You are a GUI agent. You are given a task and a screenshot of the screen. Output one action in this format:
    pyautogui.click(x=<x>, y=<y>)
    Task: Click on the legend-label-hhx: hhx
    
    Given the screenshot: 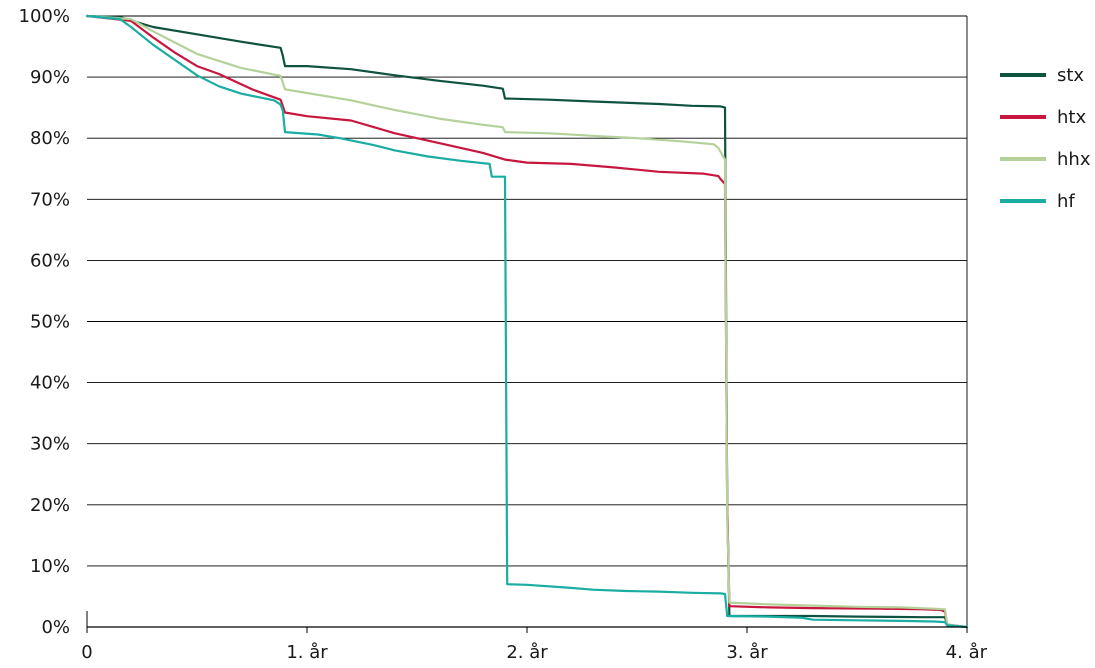 What is the action you would take?
    pyautogui.click(x=1074, y=159)
    